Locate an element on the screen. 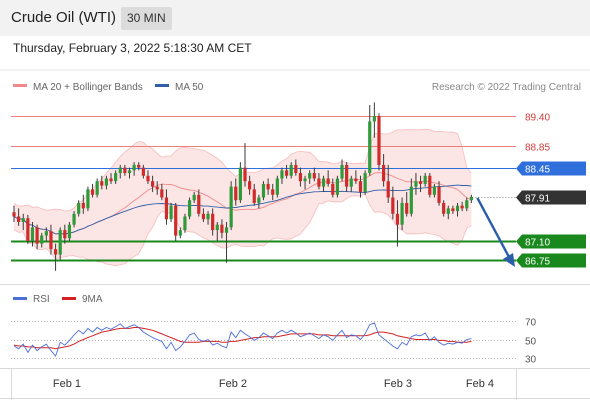 This screenshot has height=400, width=590. ma50-line-group is located at coordinates (242, 209).